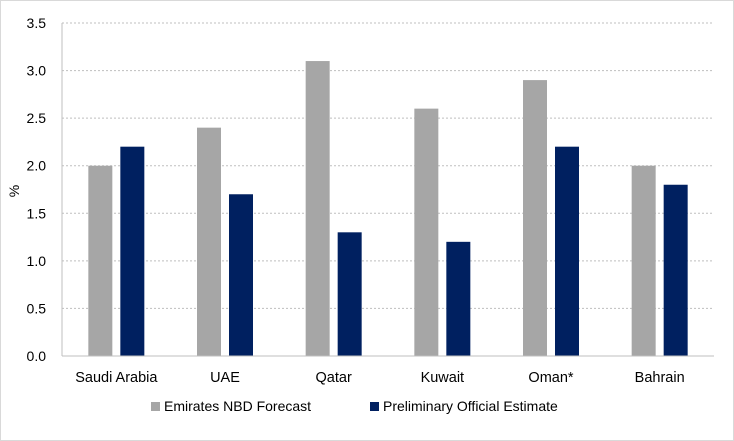 Image resolution: width=734 pixels, height=441 pixels. Describe the element at coordinates (470, 406) in the screenshot. I see `legend-label: Preliminary Official Estimate` at that location.